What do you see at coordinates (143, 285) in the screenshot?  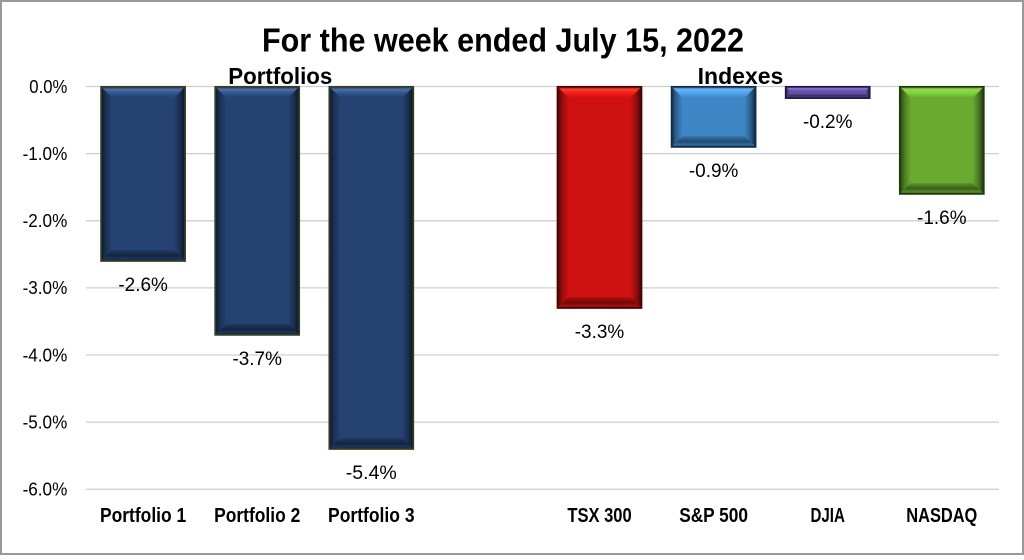 I see `svg-text: -2.6%` at bounding box center [143, 285].